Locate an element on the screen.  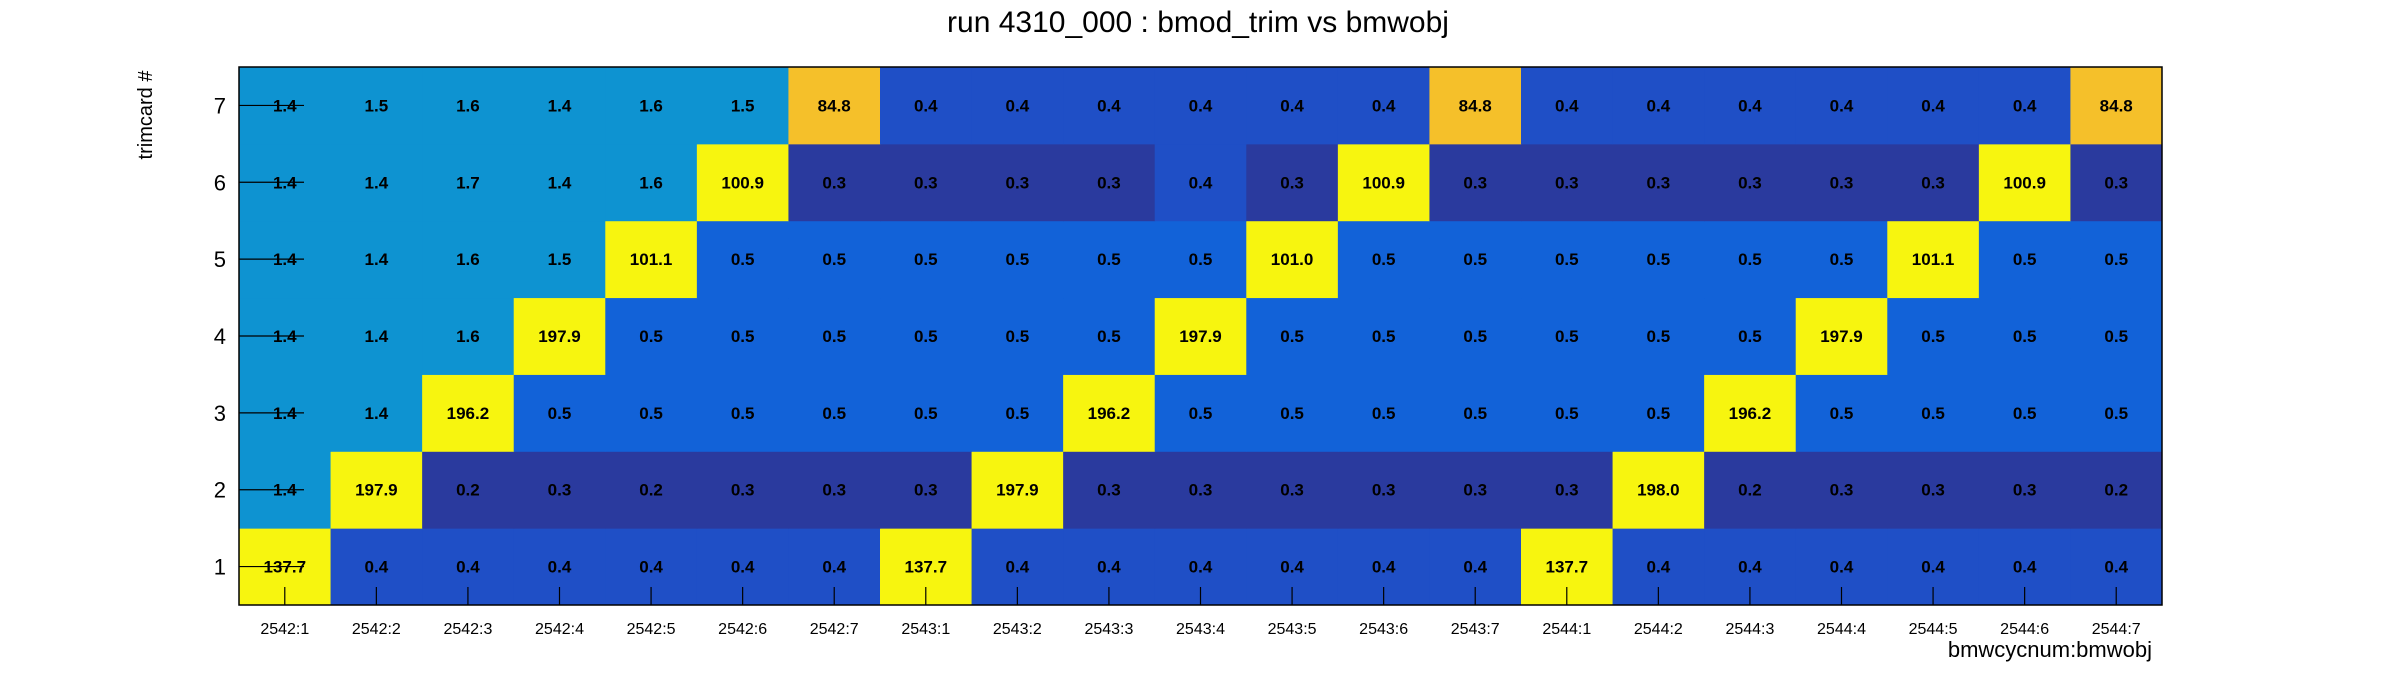
x-tick-label: 2544:3 is located at coordinates (1749, 629).